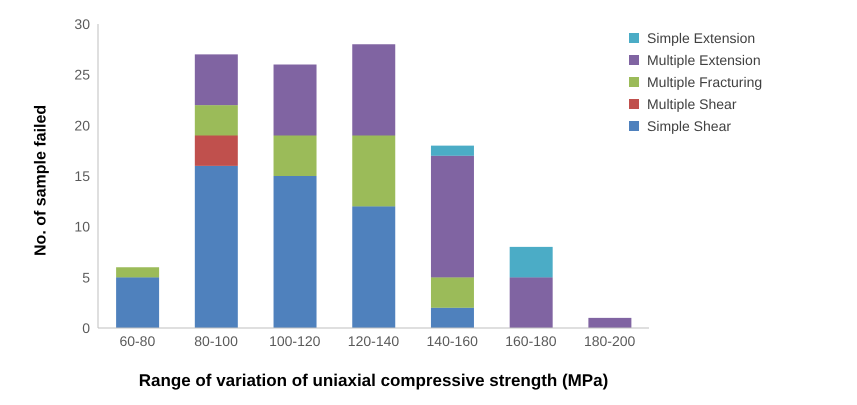 Image resolution: width=857 pixels, height=405 pixels. I want to click on x-tick-label: 100-120, so click(295, 340).